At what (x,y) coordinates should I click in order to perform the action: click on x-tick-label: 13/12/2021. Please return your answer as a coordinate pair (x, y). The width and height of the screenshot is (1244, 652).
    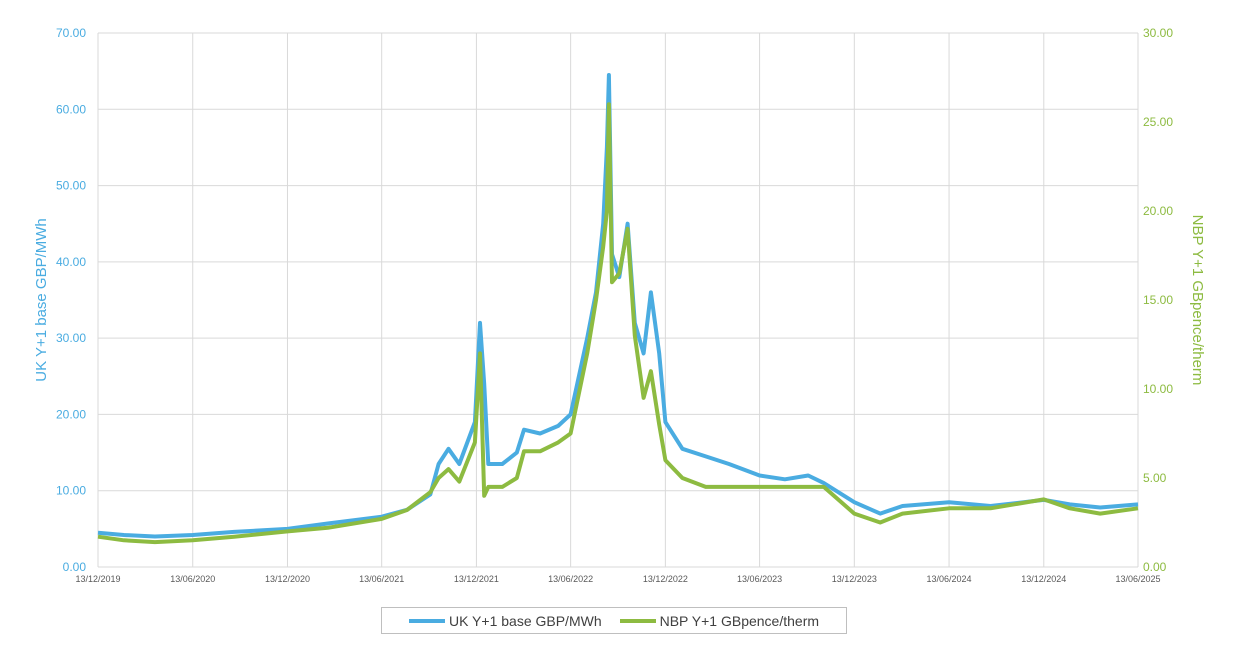
    Looking at the image, I should click on (476, 579).